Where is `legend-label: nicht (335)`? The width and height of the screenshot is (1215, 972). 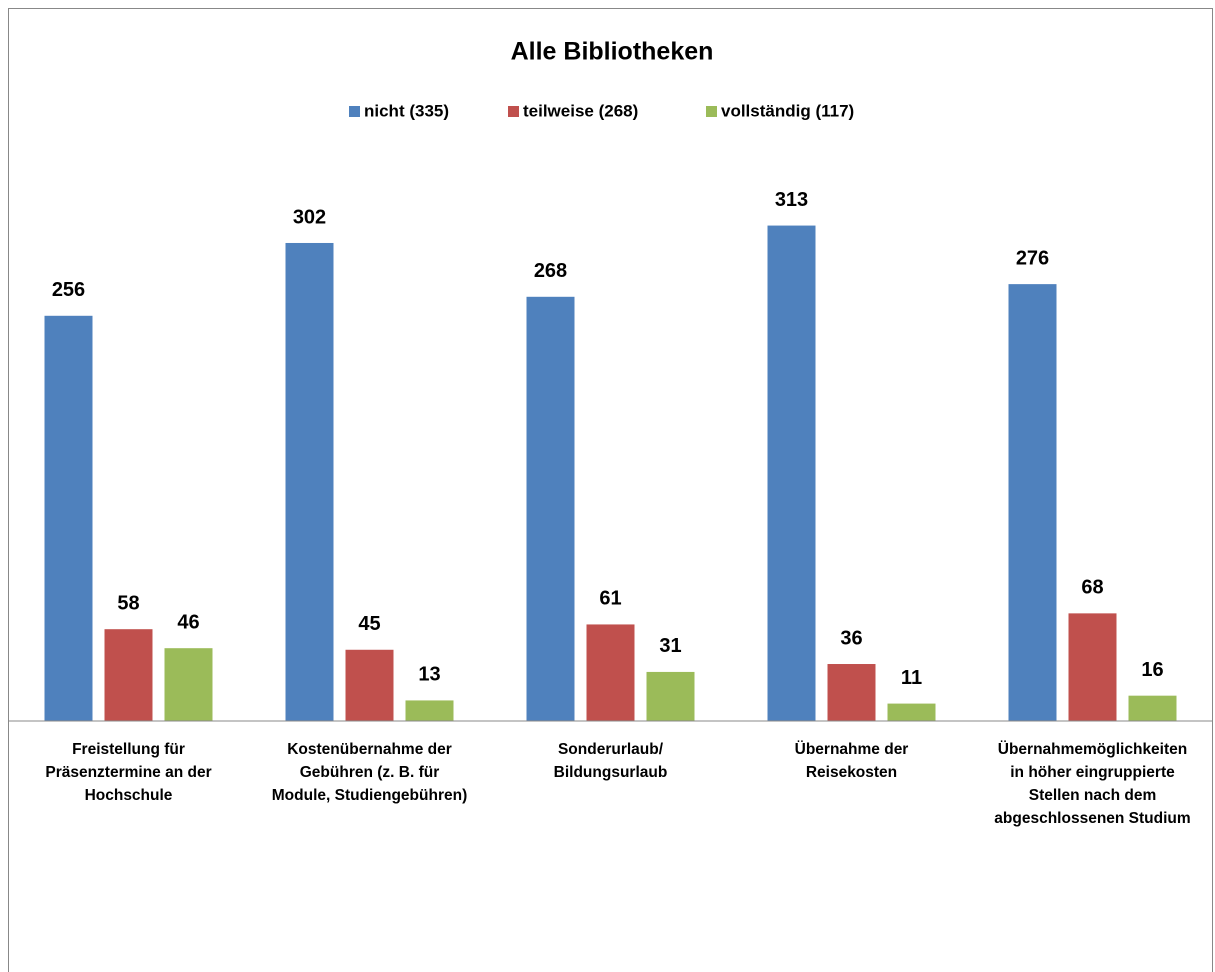 legend-label: nicht (335) is located at coordinates (406, 110).